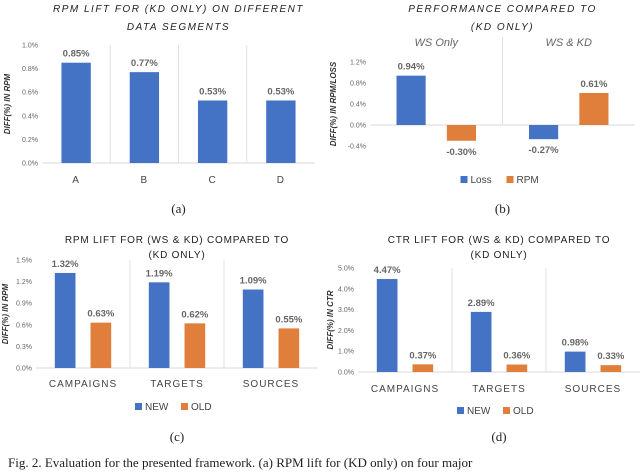 This screenshot has width=640, height=473. I want to click on y-axis-label: DIFF(%) IN RPM/LOSS, so click(333, 103).